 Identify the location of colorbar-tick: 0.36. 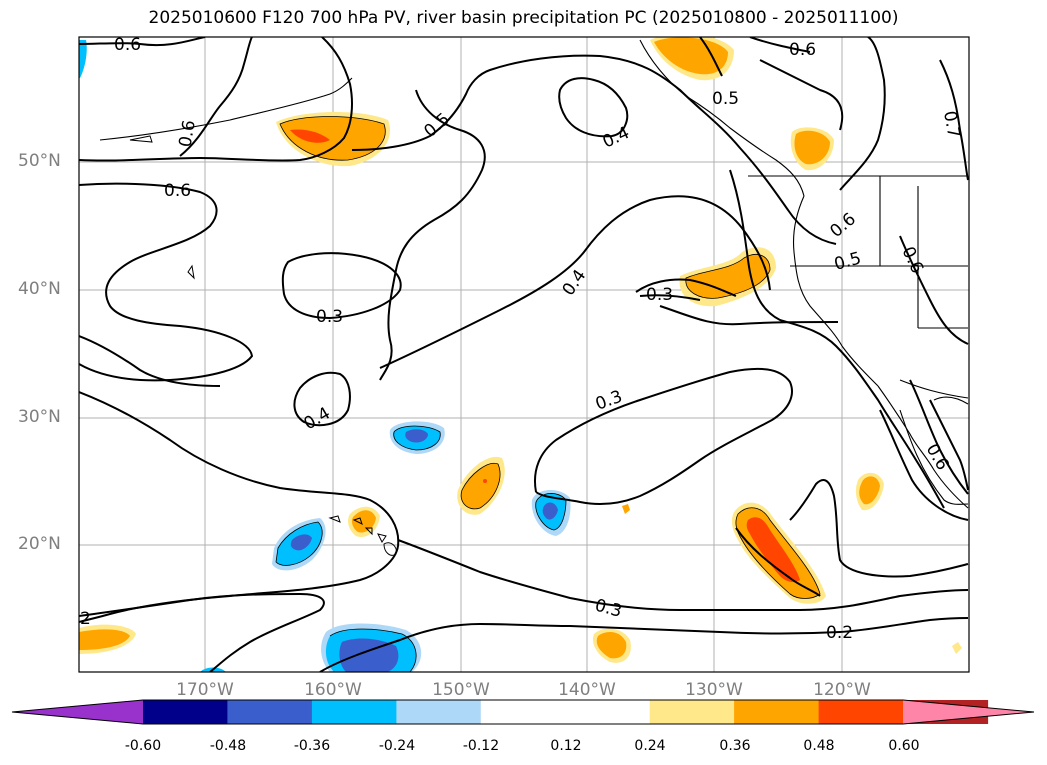
(735, 746).